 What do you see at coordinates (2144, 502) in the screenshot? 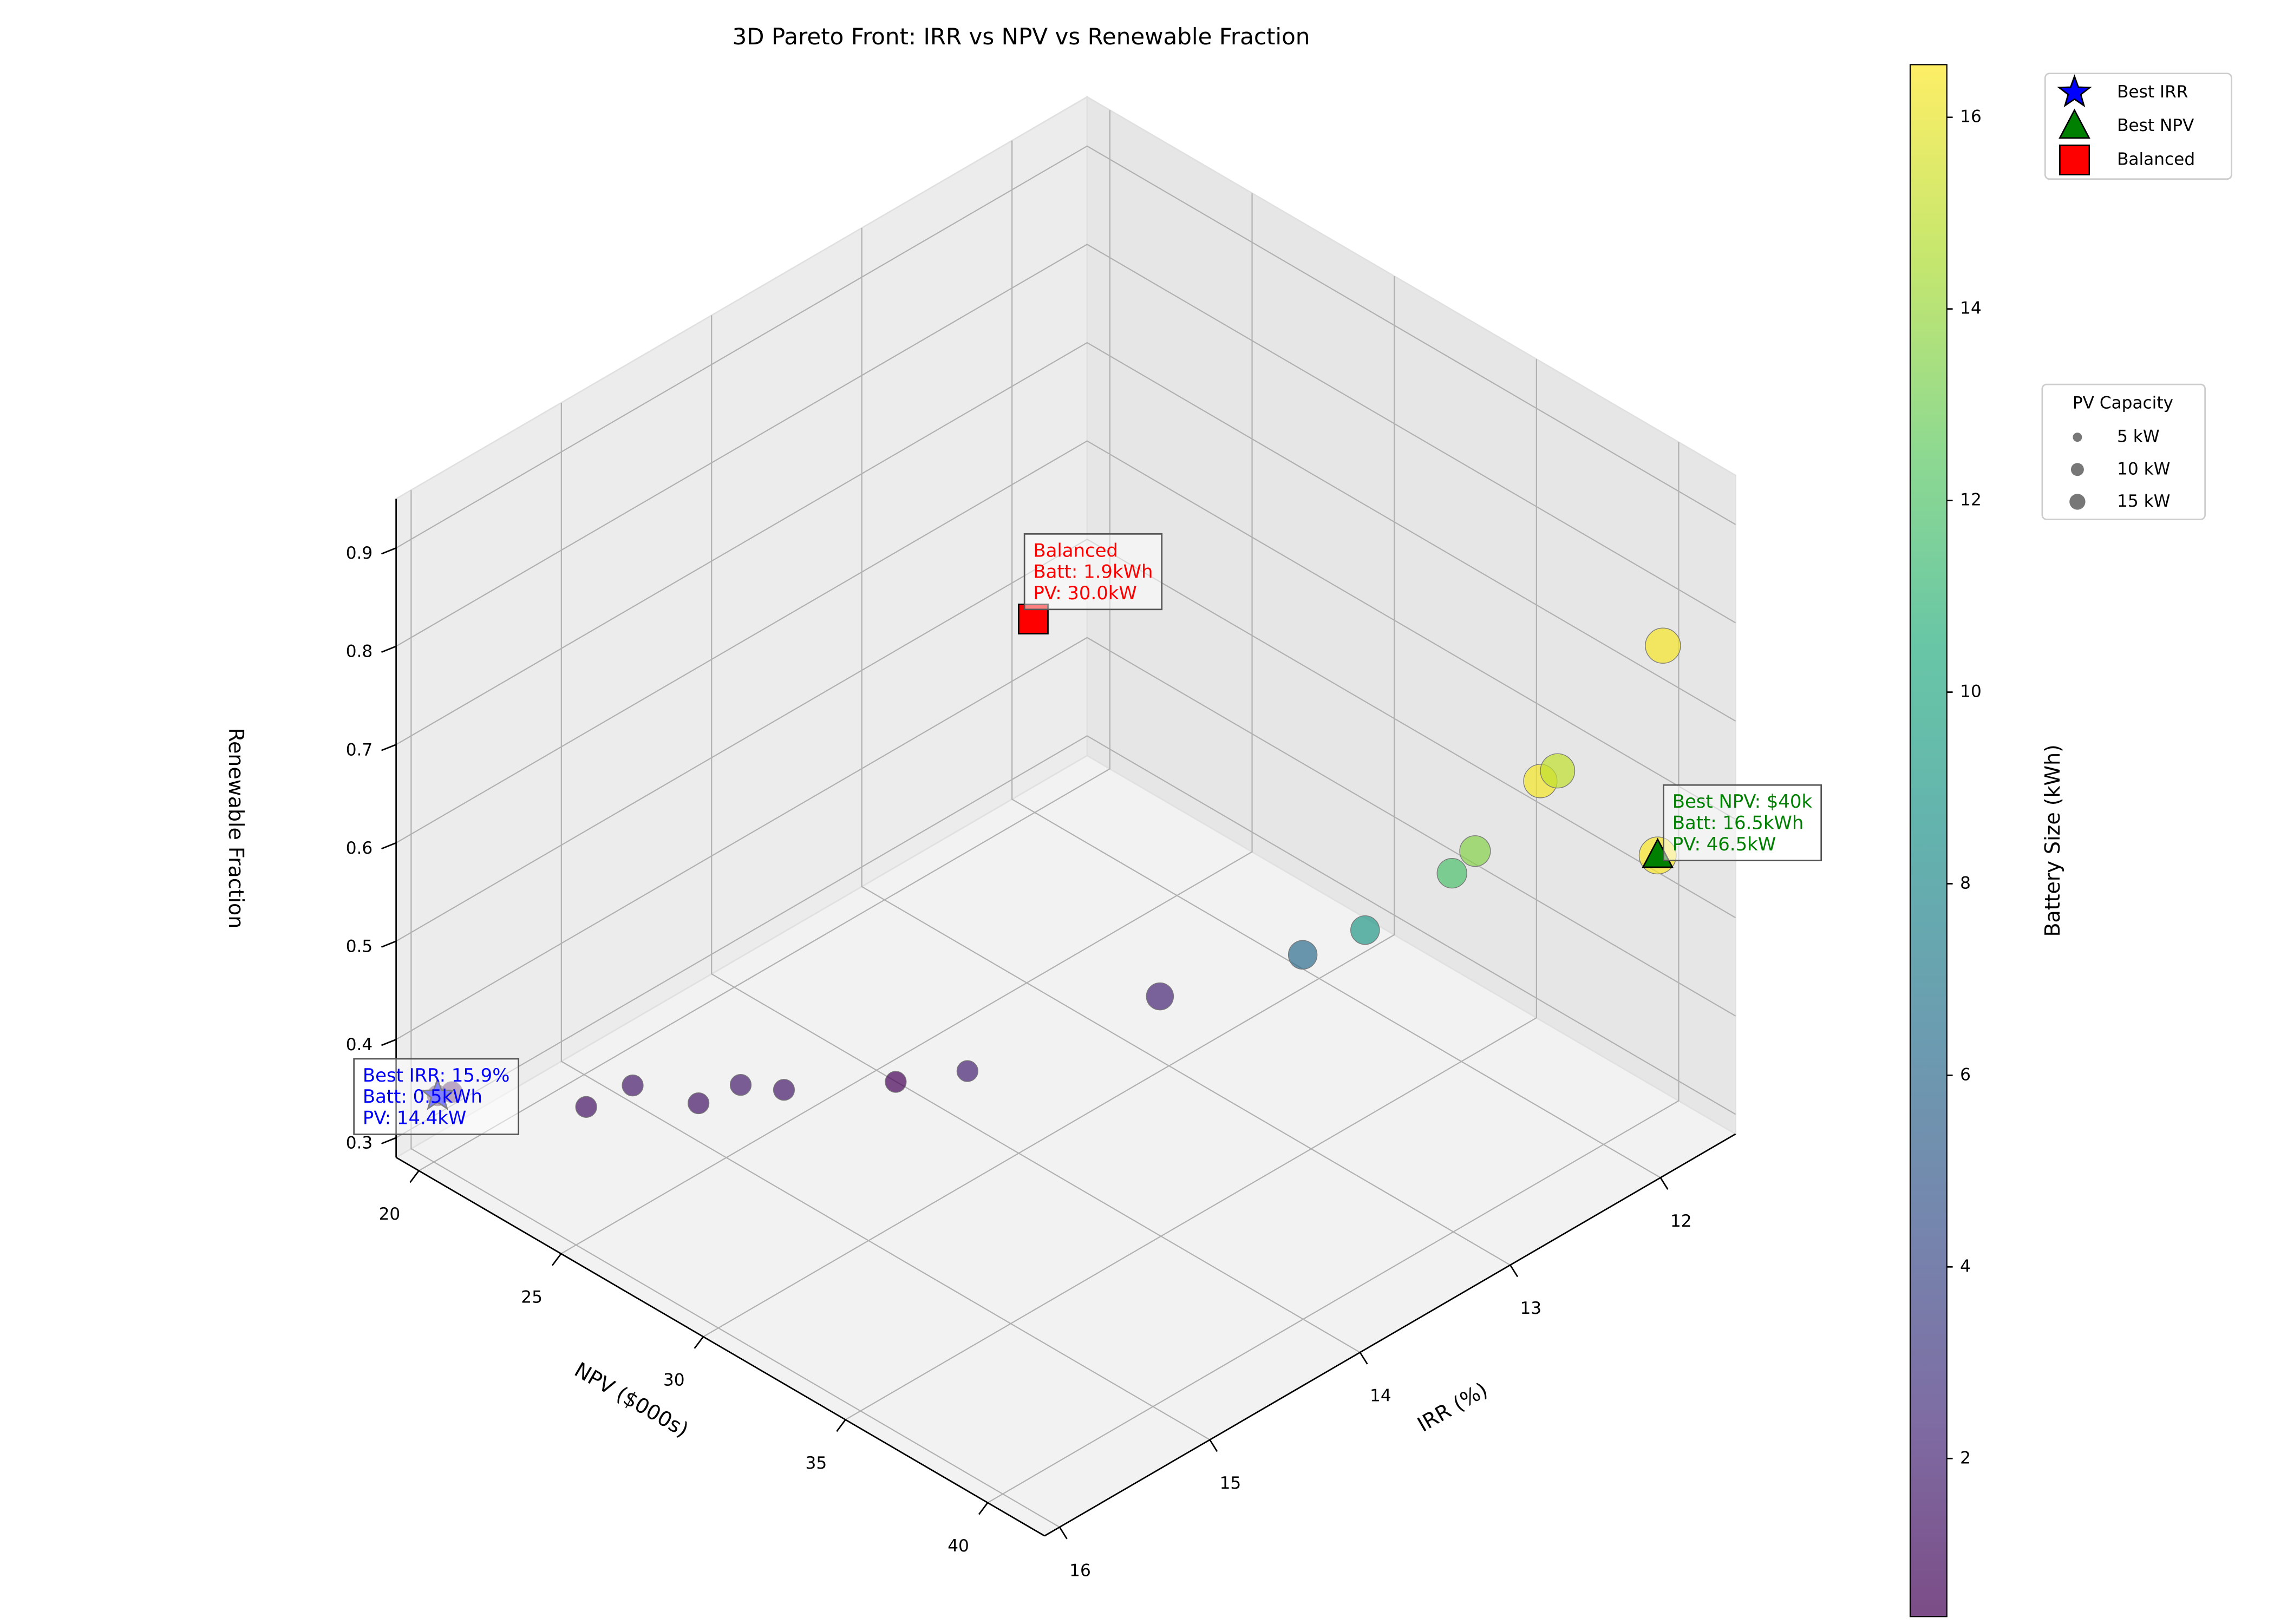
I see `size-legend-label: 15 kW` at bounding box center [2144, 502].